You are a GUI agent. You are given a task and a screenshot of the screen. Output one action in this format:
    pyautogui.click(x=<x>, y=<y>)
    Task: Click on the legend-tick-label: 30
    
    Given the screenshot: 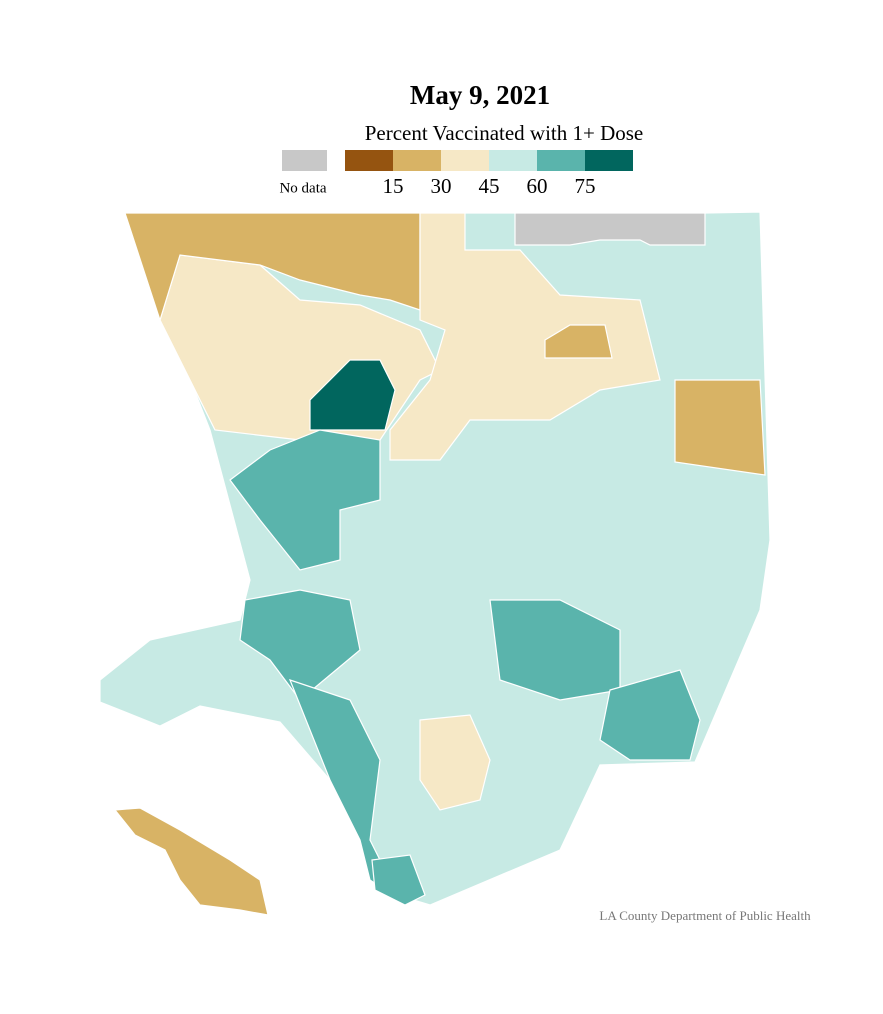 What is the action you would take?
    pyautogui.click(x=441, y=186)
    